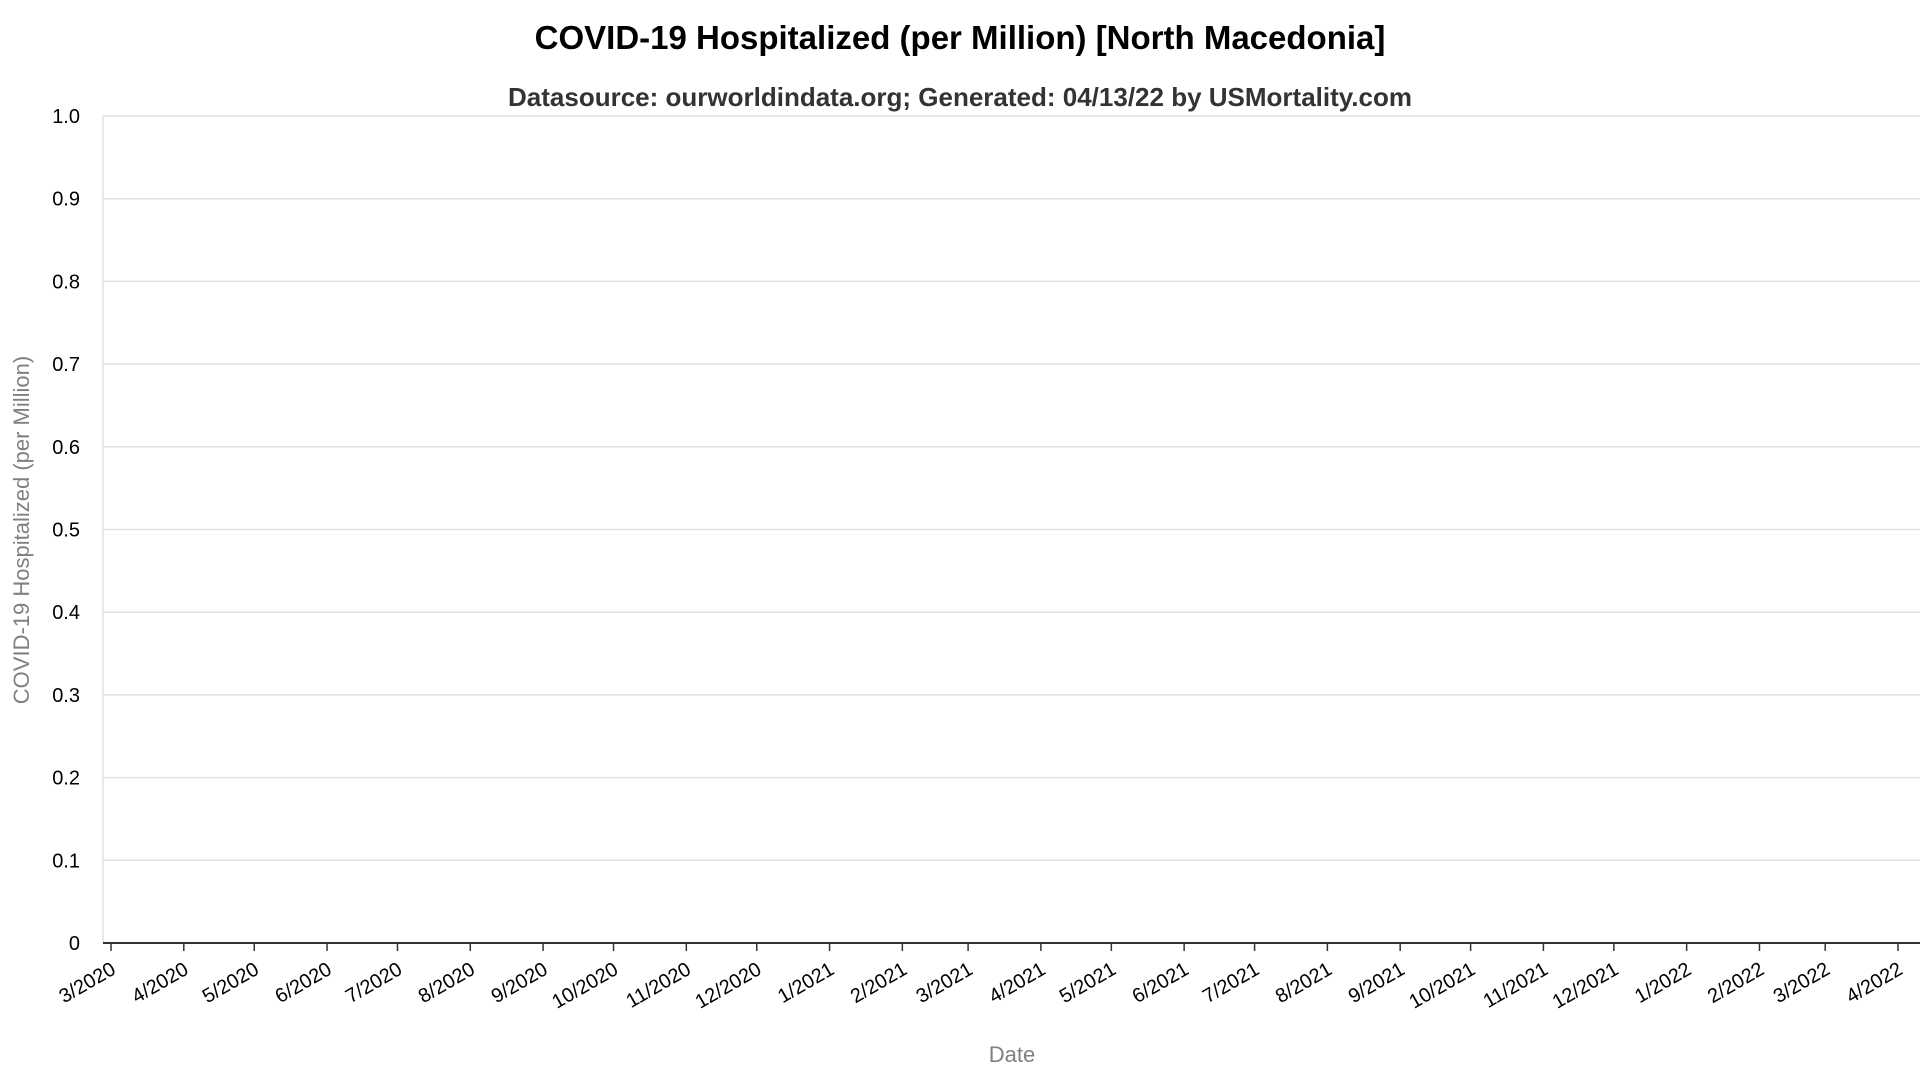 This screenshot has height=1080, width=1920. Describe the element at coordinates (66, 200) in the screenshot. I see `y-tick-label: 0.9` at that location.